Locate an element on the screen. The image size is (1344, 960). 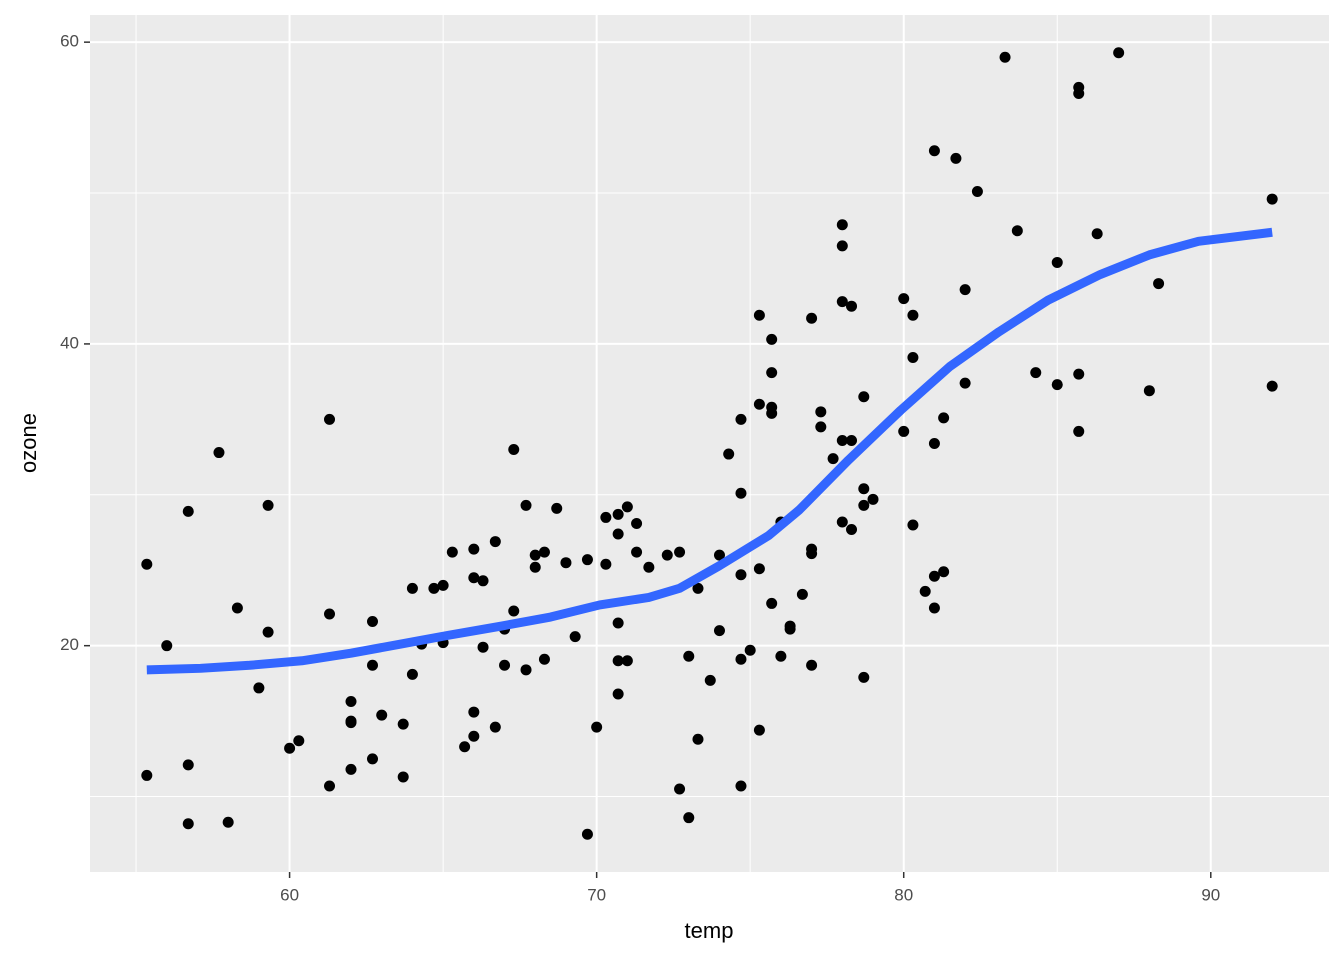
y-tick-label: 20 is located at coordinates (69, 644).